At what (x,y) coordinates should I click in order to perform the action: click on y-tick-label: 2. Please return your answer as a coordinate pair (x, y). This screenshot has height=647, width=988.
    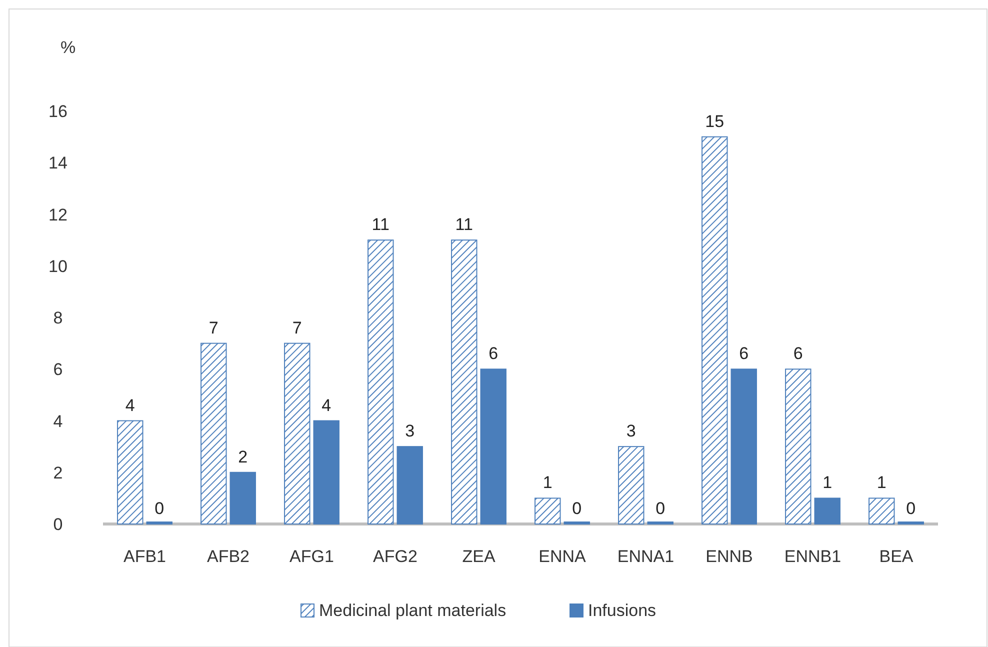
    Looking at the image, I should click on (58, 472).